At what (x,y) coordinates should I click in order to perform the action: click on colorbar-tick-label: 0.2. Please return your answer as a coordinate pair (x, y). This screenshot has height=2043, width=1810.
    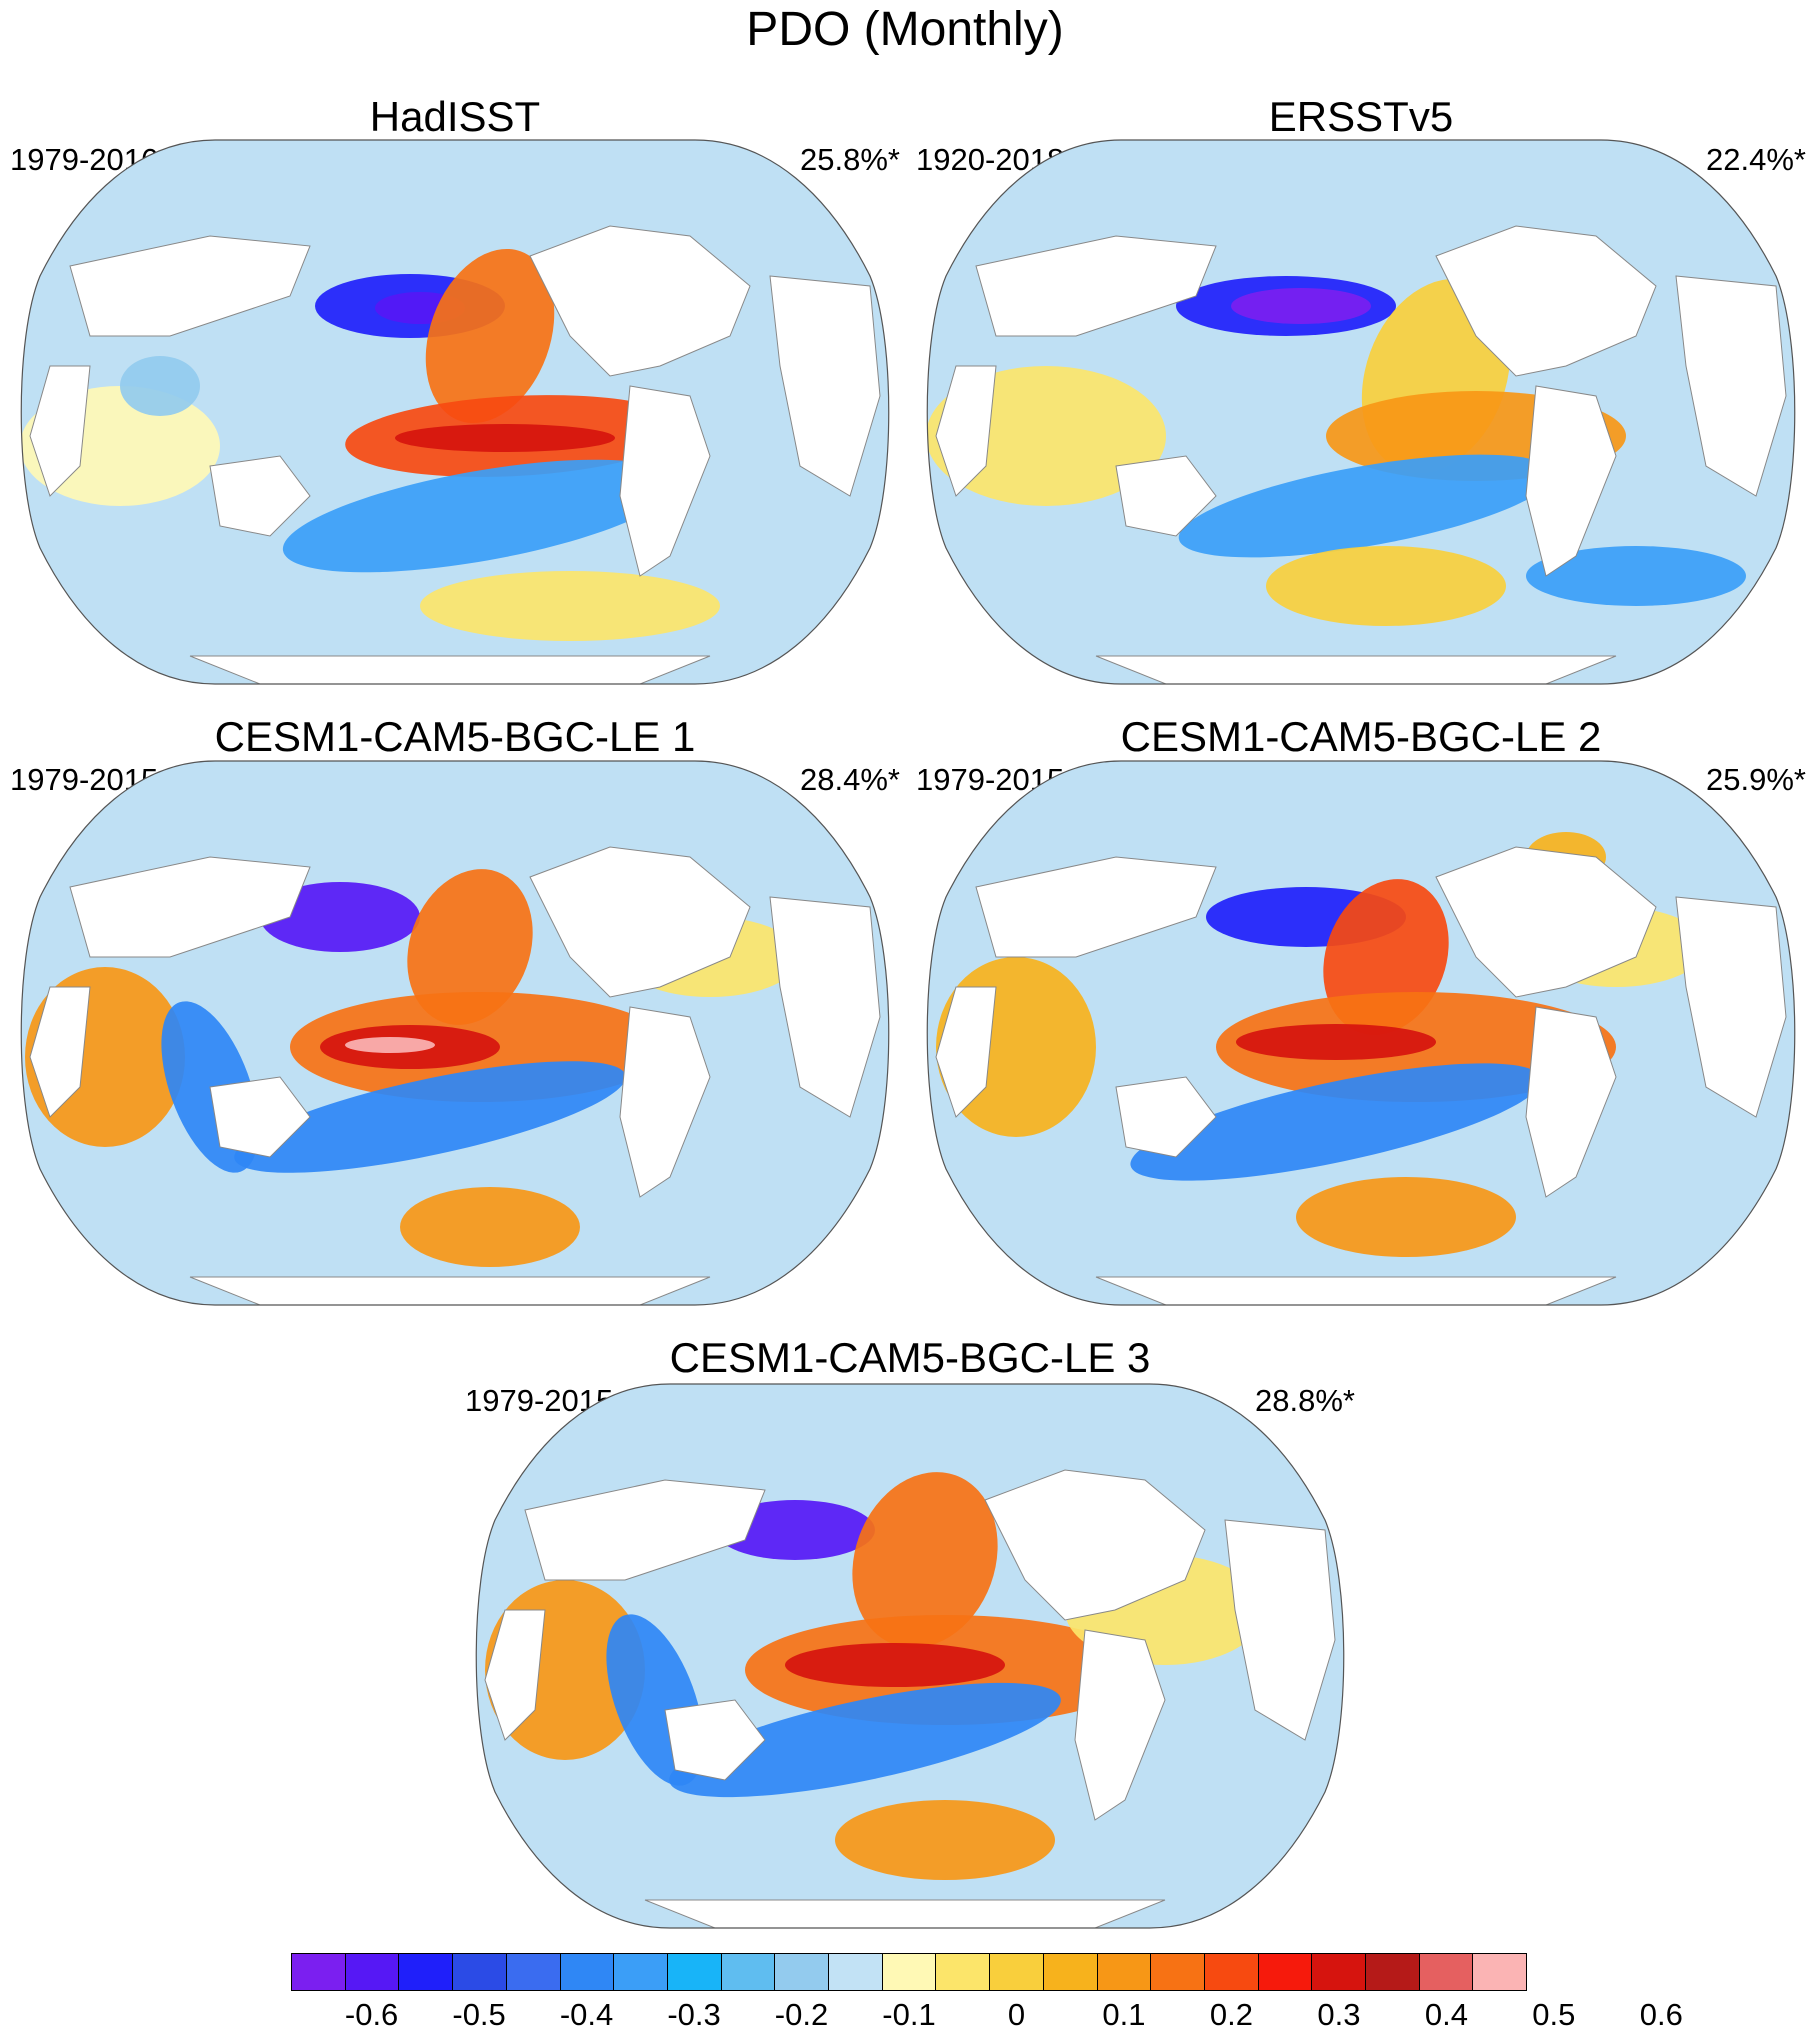
    Looking at the image, I should click on (1231, 2014).